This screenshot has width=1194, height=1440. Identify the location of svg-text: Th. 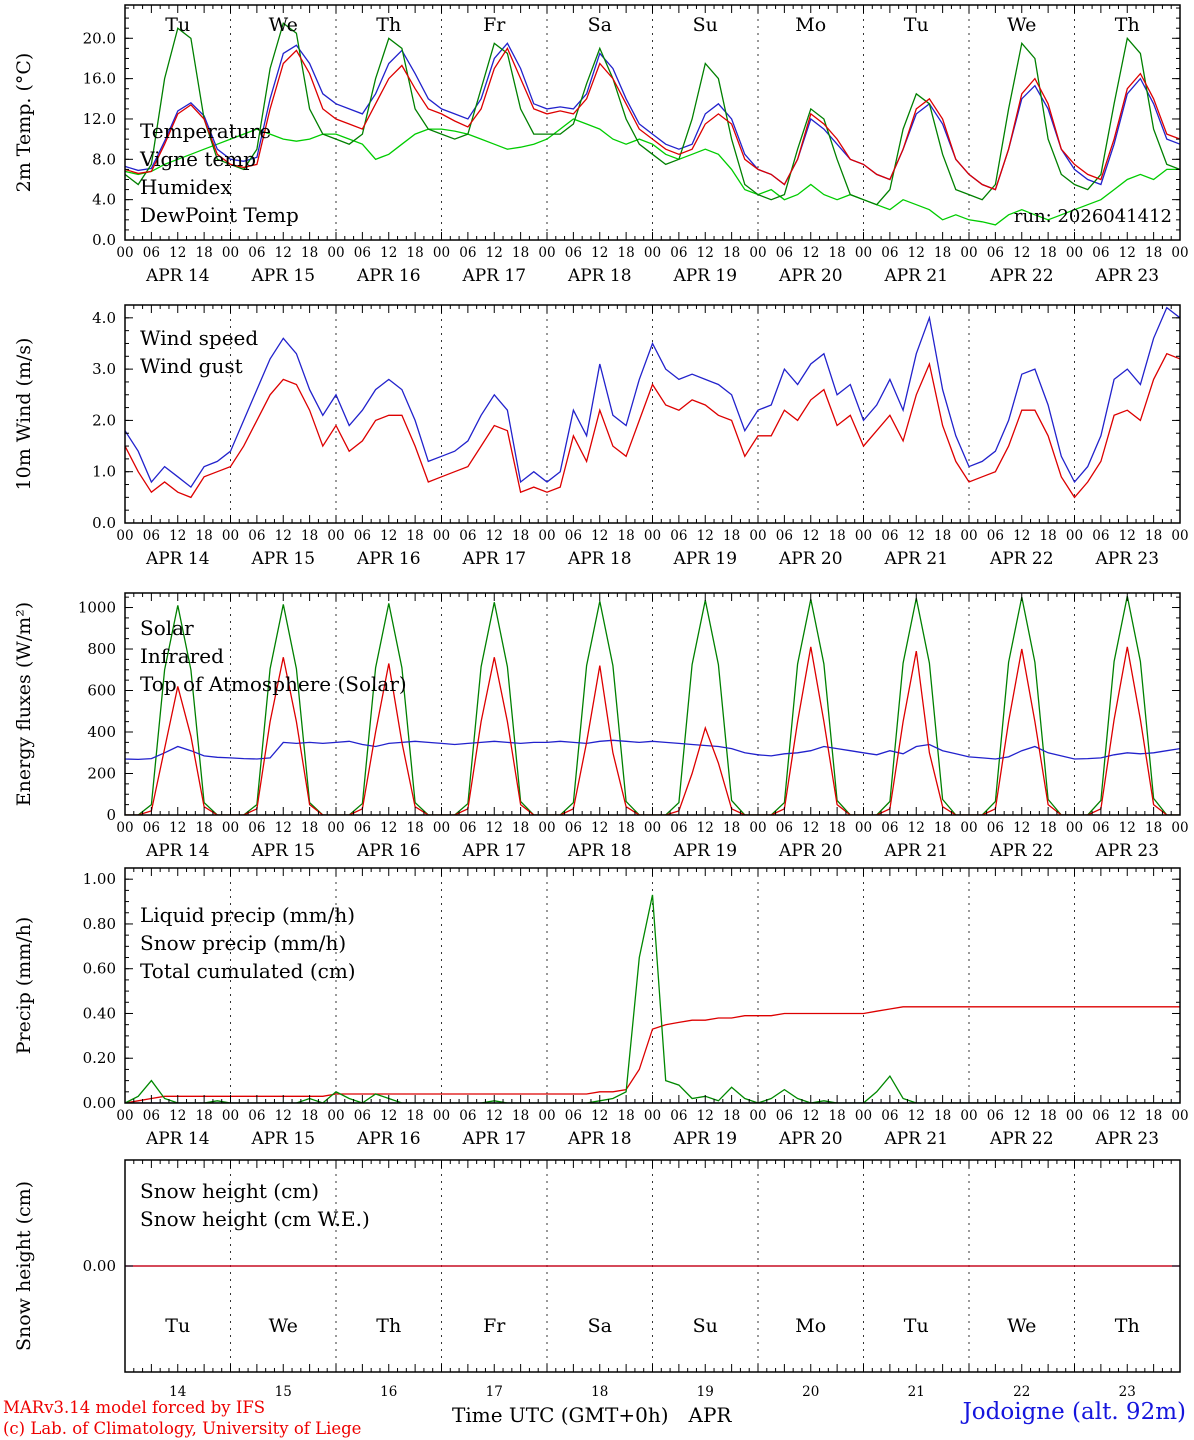
(1127, 25).